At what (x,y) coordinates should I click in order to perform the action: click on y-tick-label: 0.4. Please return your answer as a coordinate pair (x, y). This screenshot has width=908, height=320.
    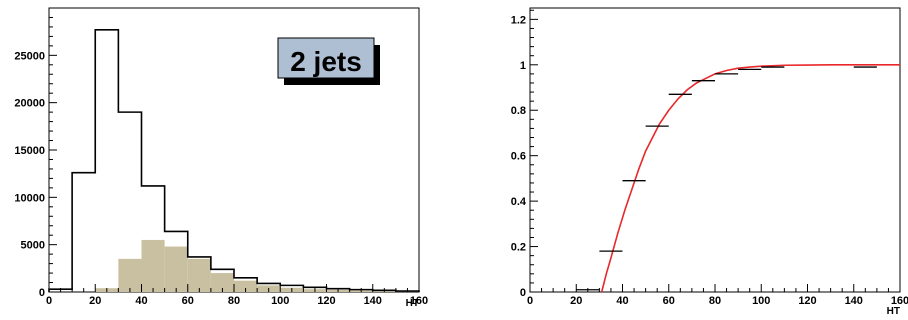
    Looking at the image, I should click on (519, 202).